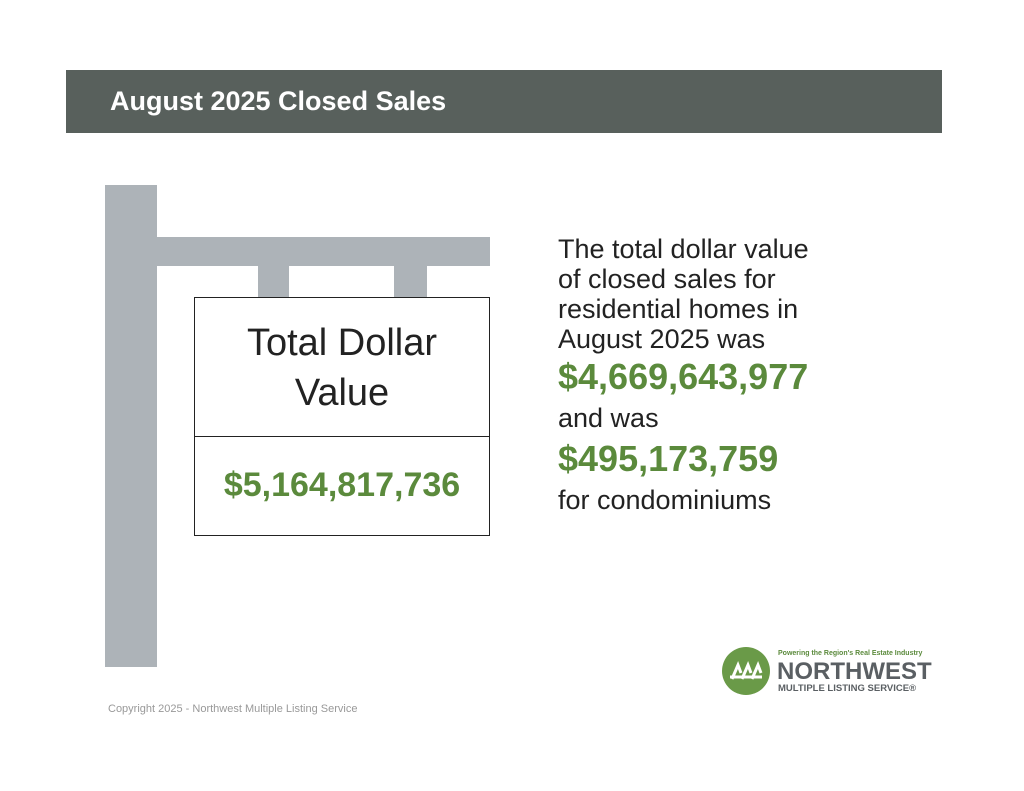 This screenshot has height=791, width=1024. What do you see at coordinates (323, 251) in the screenshot?
I see `sign-arm` at bounding box center [323, 251].